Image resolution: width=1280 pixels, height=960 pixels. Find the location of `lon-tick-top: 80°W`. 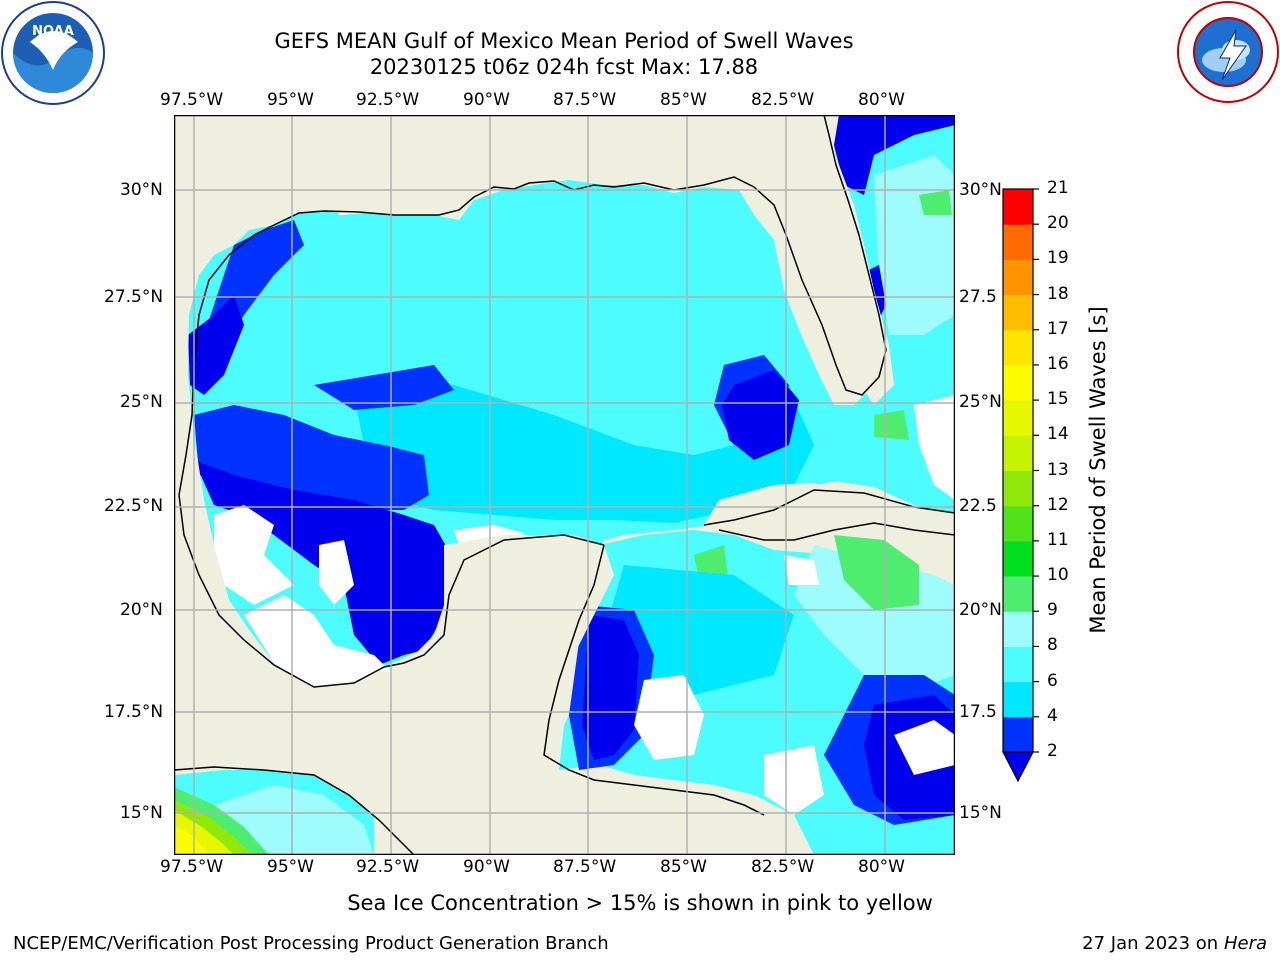

lon-tick-top: 80°W is located at coordinates (881, 100).